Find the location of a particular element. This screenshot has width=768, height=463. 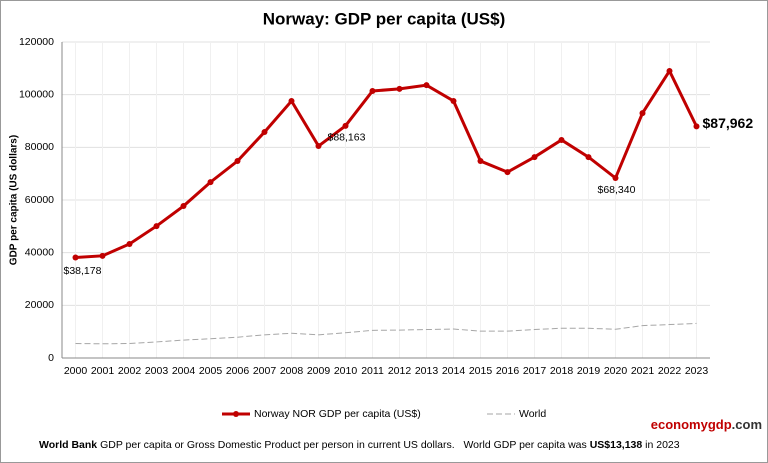

y-tick-label: 60000 is located at coordinates (39, 200).